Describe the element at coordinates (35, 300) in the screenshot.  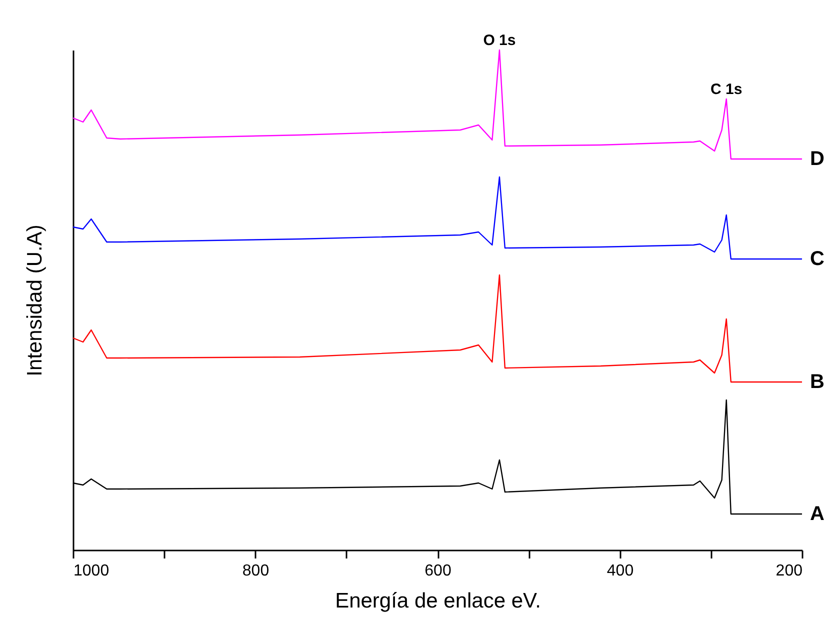
I see `y-axis-title: Intensidad (U.A)` at that location.